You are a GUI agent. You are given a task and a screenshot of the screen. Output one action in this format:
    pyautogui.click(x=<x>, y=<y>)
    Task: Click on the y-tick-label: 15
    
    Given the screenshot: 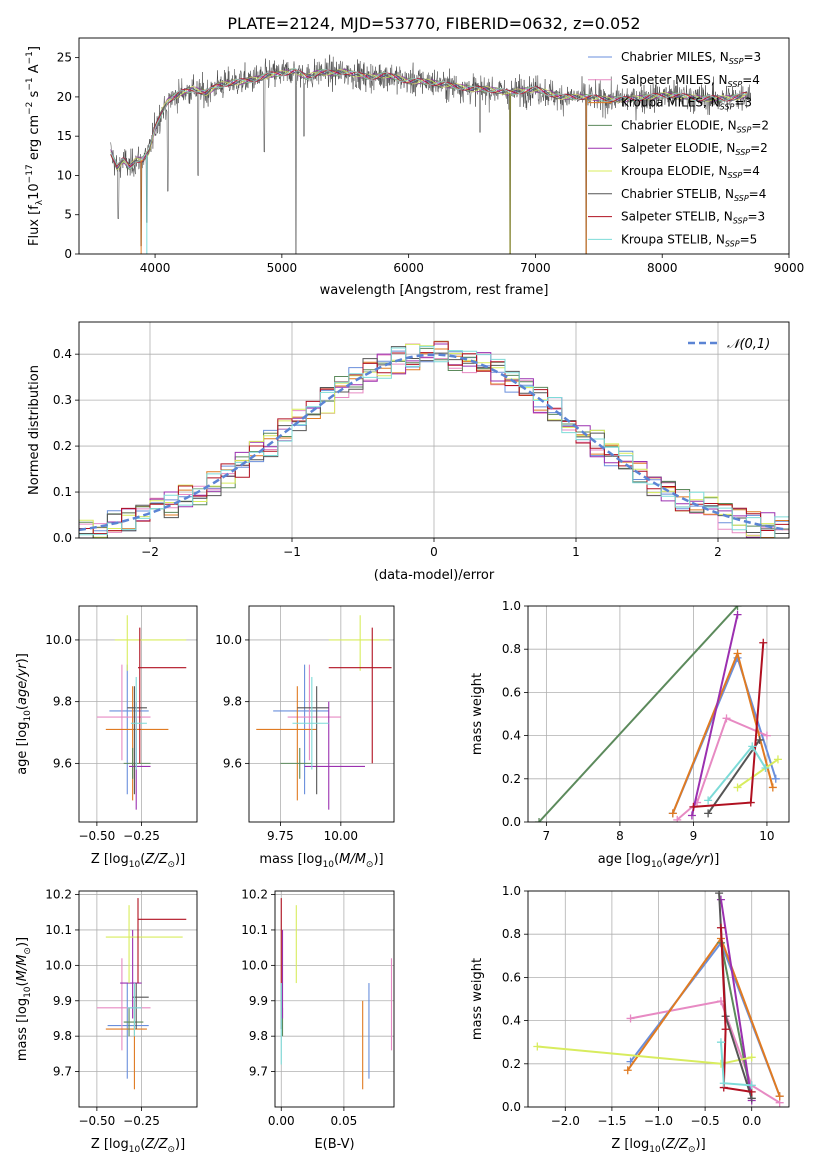 What is the action you would take?
    pyautogui.click(x=64, y=136)
    